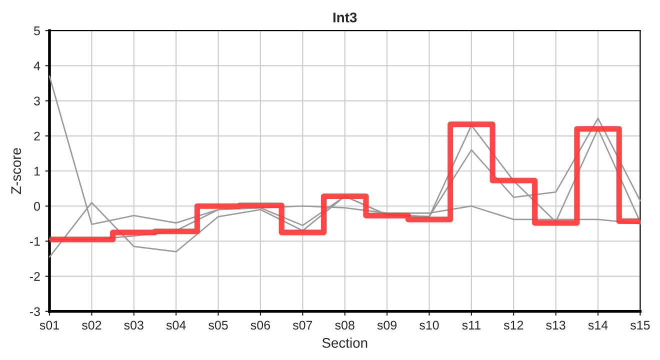 The image size is (660, 360). Describe the element at coordinates (556, 325) in the screenshot. I see `x-tick-label: s13` at that location.